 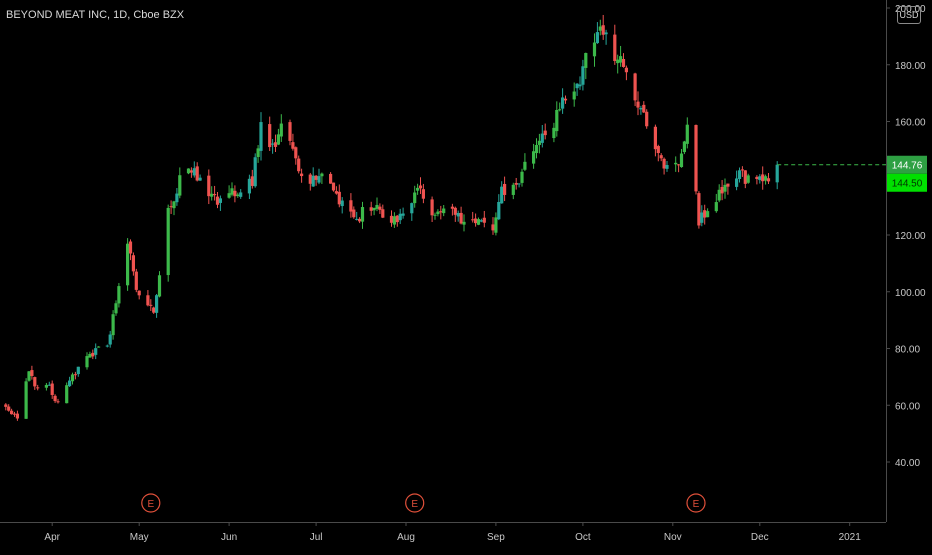 What do you see at coordinates (229, 537) in the screenshot?
I see `time-tick-label: Jun` at bounding box center [229, 537].